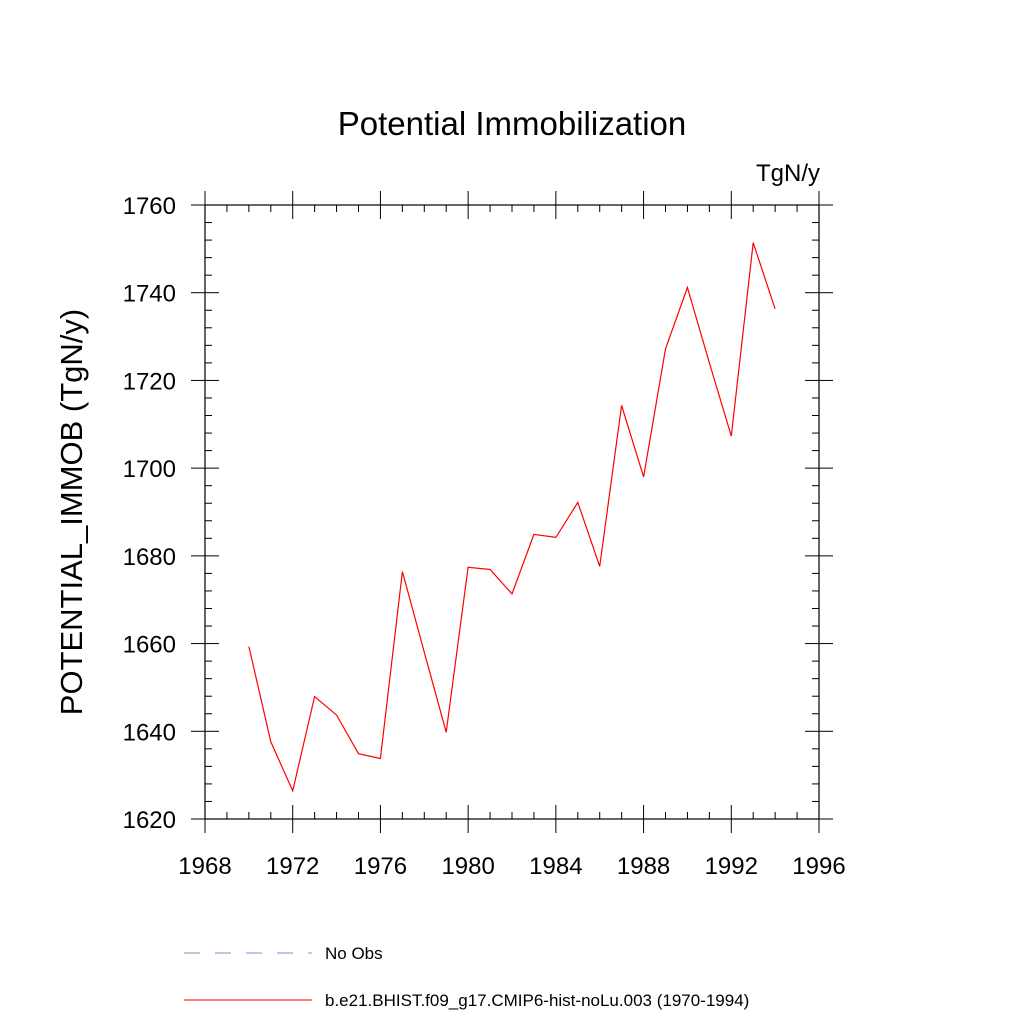  Describe the element at coordinates (643, 866) in the screenshot. I see `x-tick-label: 1988` at that location.